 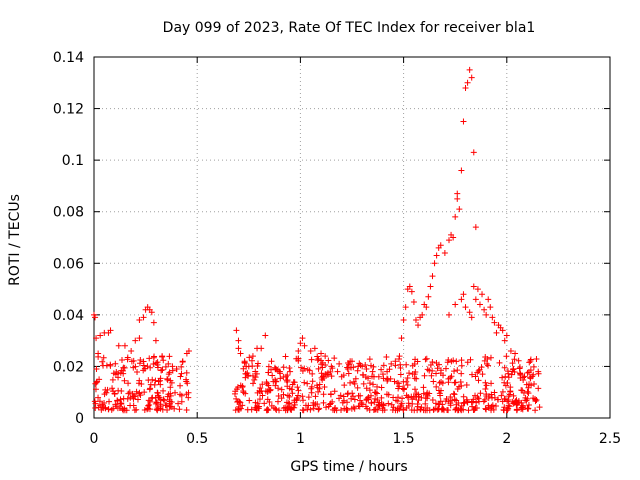 What do you see at coordinates (68, 264) in the screenshot?
I see `y-tick-label: 0.06` at bounding box center [68, 264].